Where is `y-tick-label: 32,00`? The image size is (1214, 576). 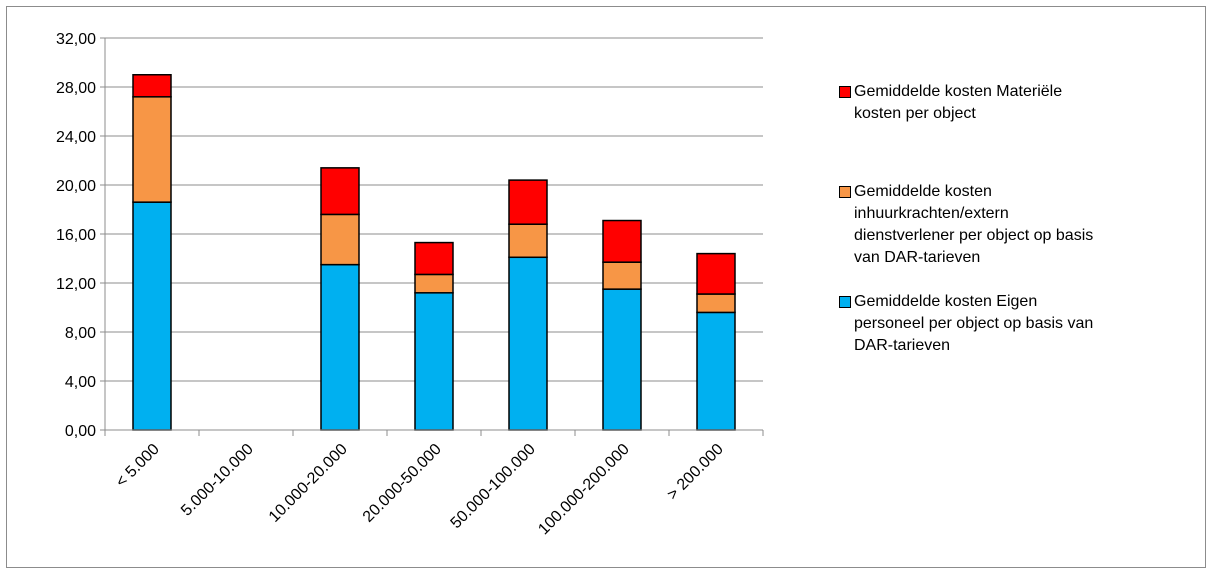
y-tick-label: 32,00 is located at coordinates (76, 39).